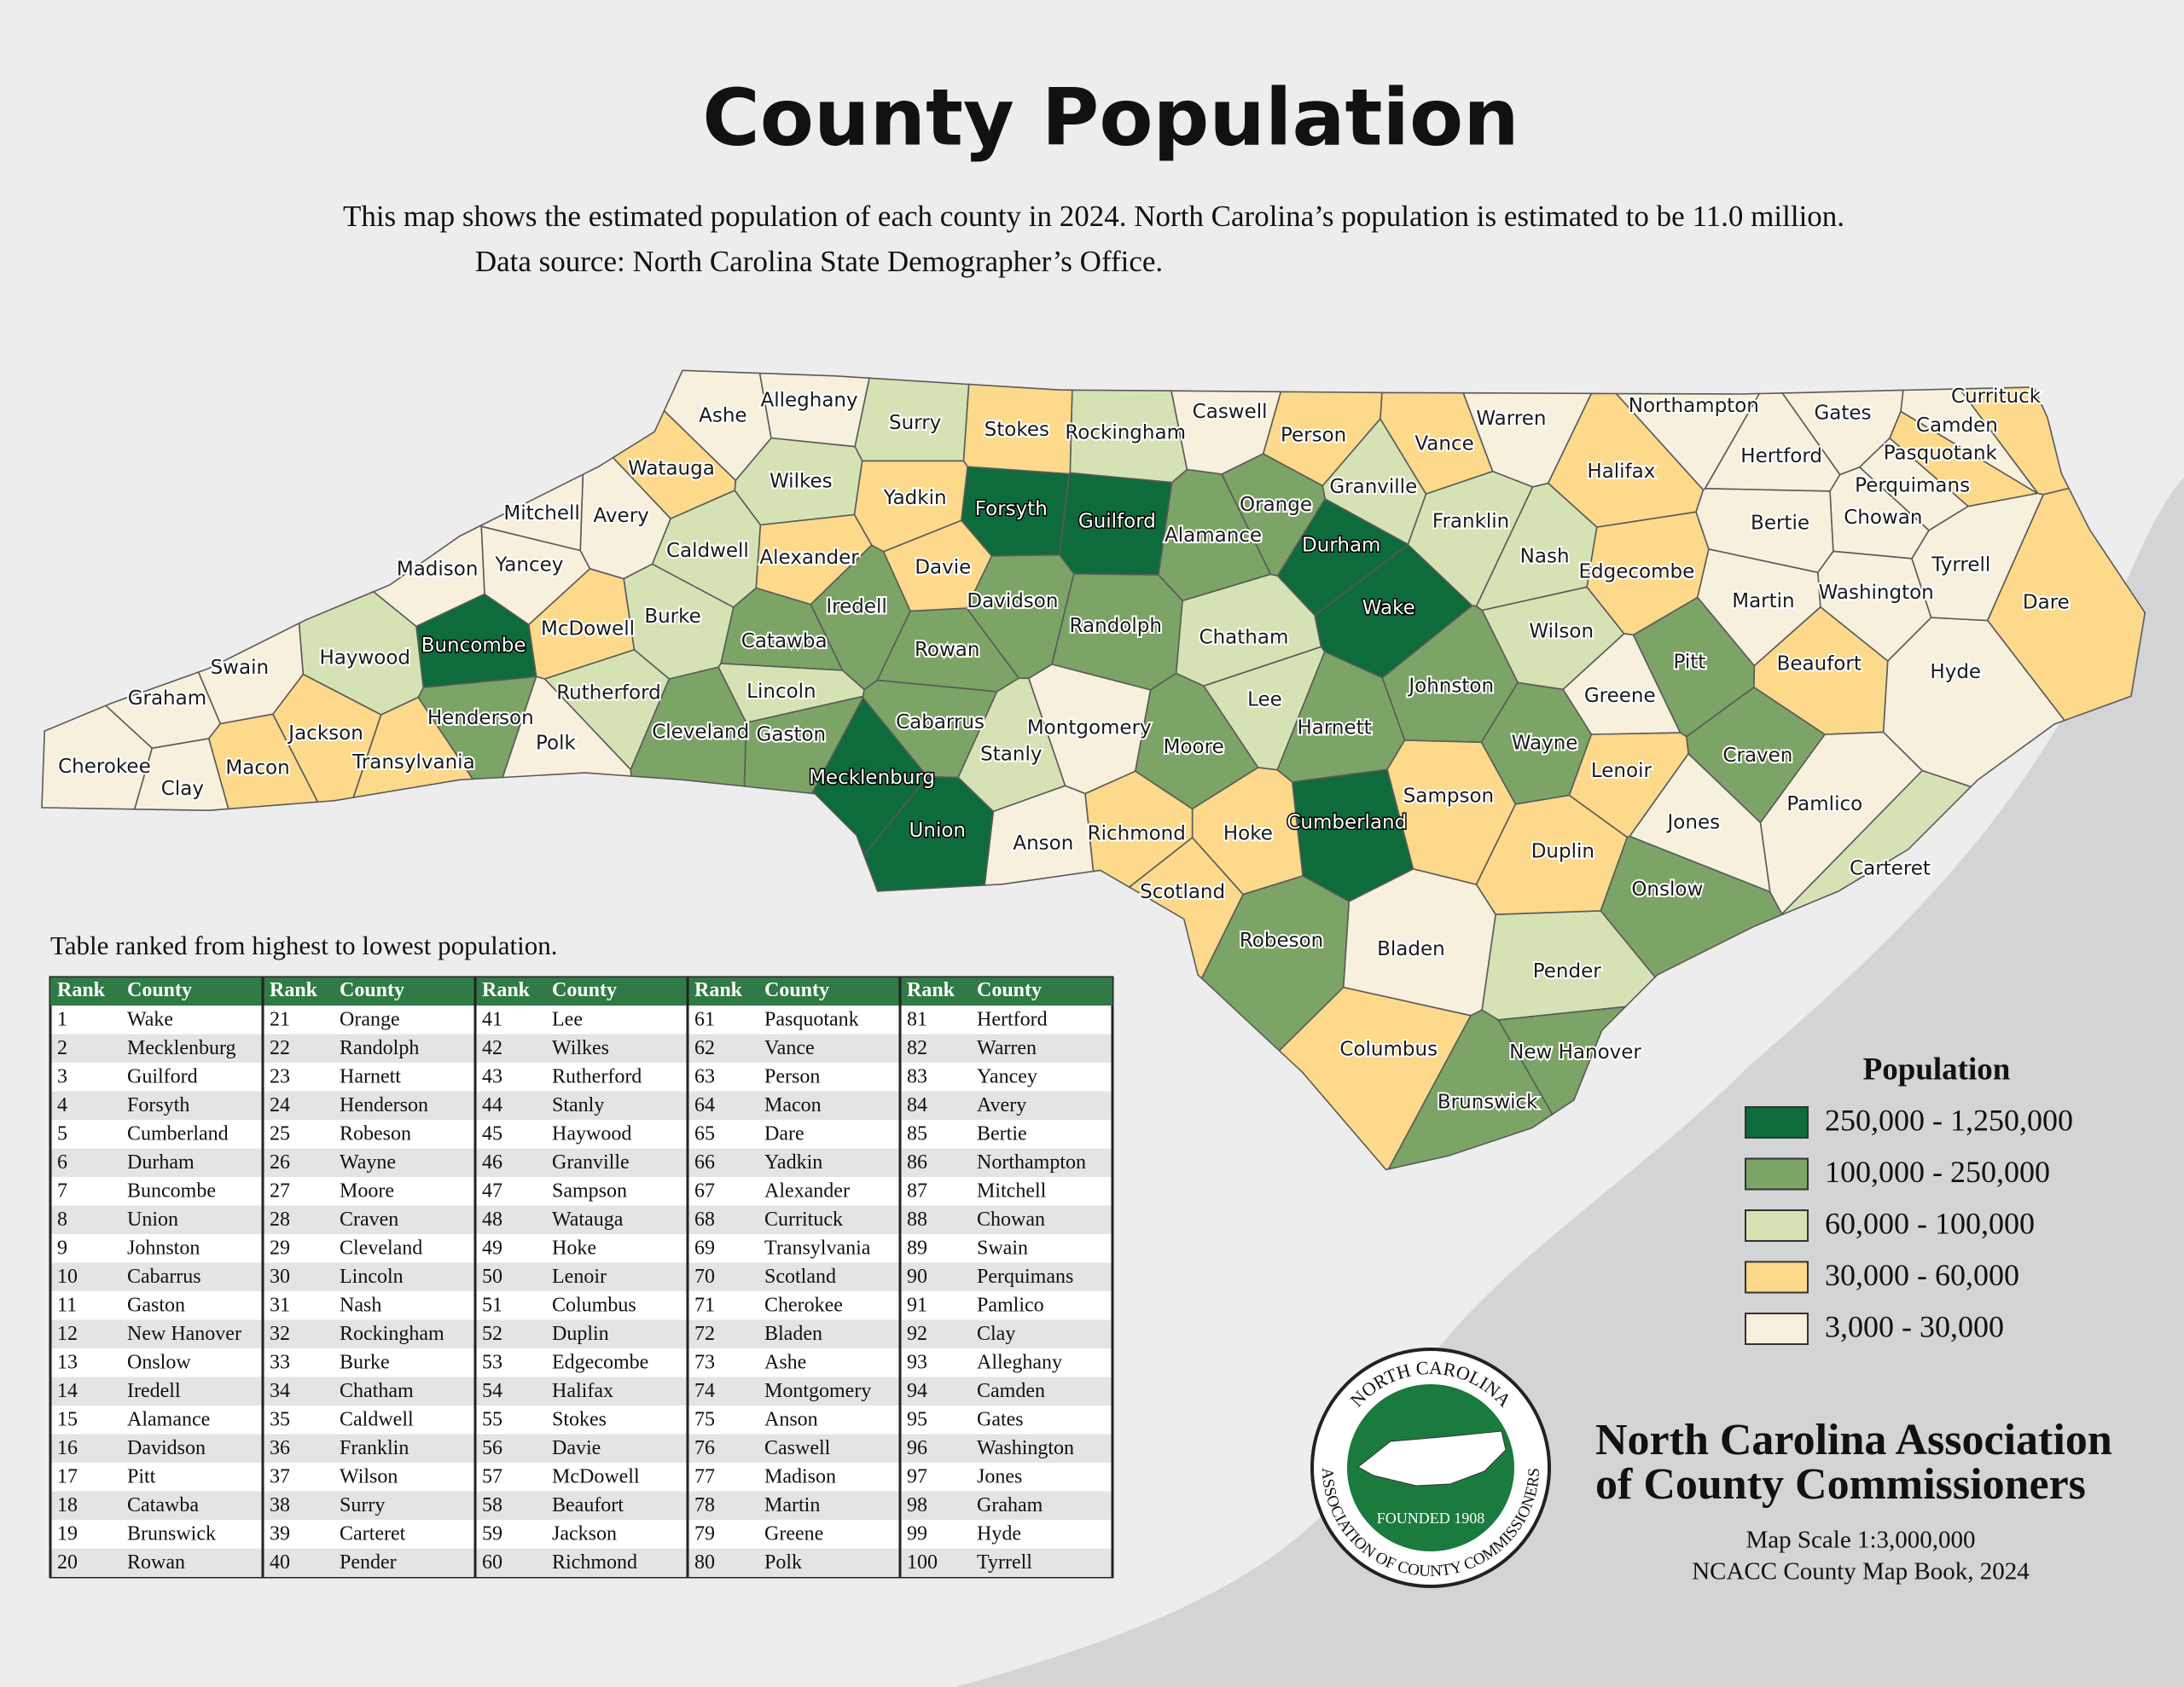 This screenshot has width=2184, height=1687. I want to click on county-label: Buncombe, so click(474, 646).